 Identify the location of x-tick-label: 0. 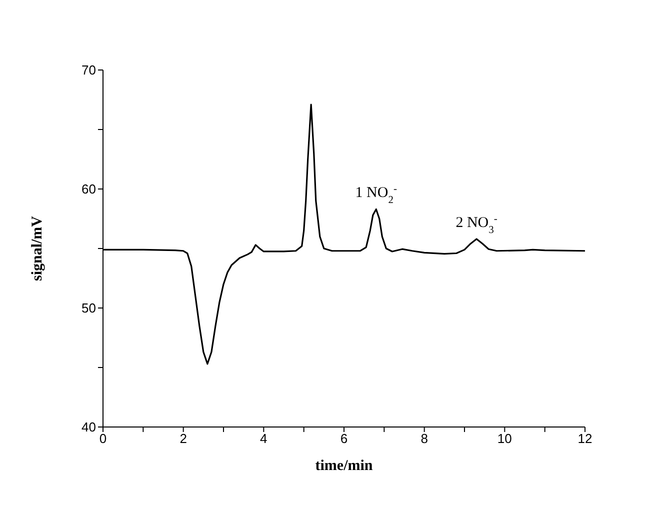
(103, 438).